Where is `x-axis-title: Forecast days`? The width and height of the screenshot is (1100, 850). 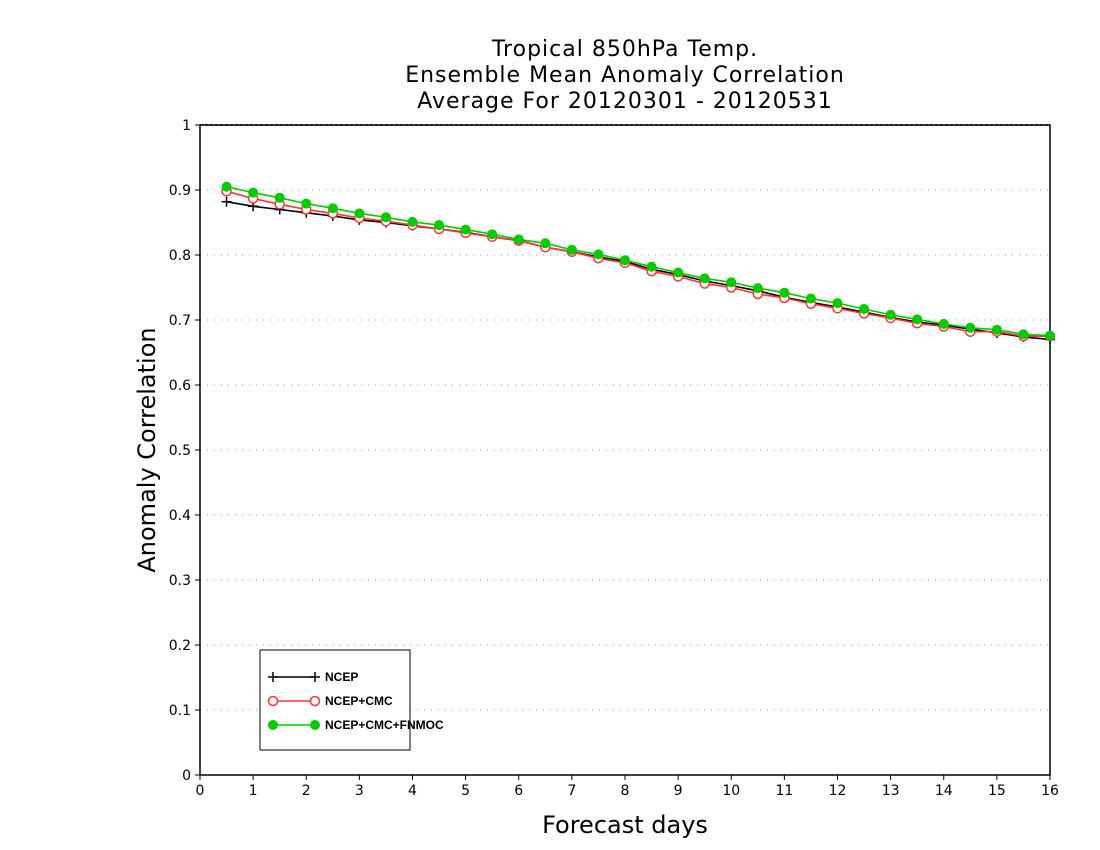 x-axis-title: Forecast days is located at coordinates (625, 825).